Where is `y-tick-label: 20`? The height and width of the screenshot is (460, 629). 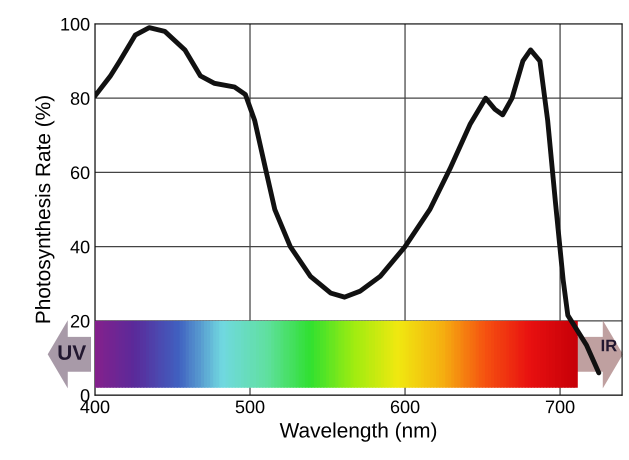
y-tick-label: 20 is located at coordinates (80, 321).